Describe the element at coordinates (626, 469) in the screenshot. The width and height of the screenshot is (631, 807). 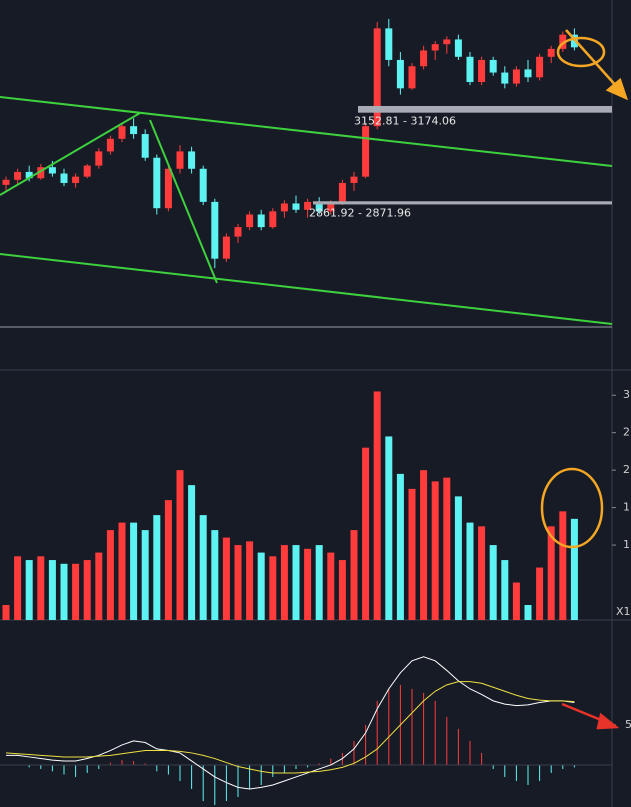
I see `y-tick-label: 2` at that location.